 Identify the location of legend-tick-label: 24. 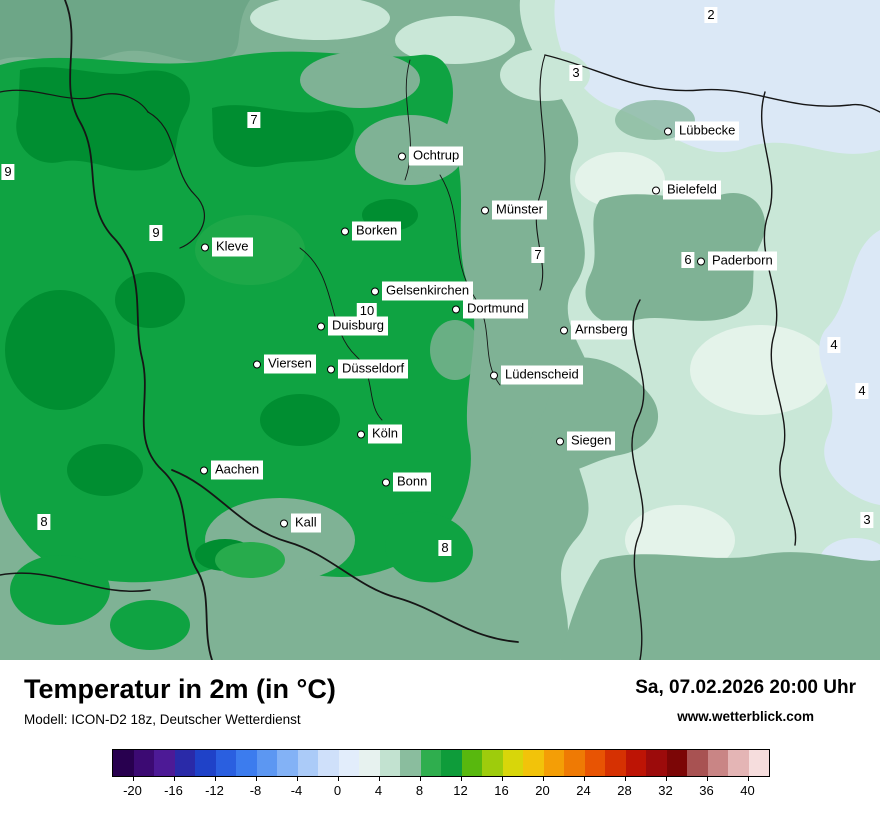
(583, 790).